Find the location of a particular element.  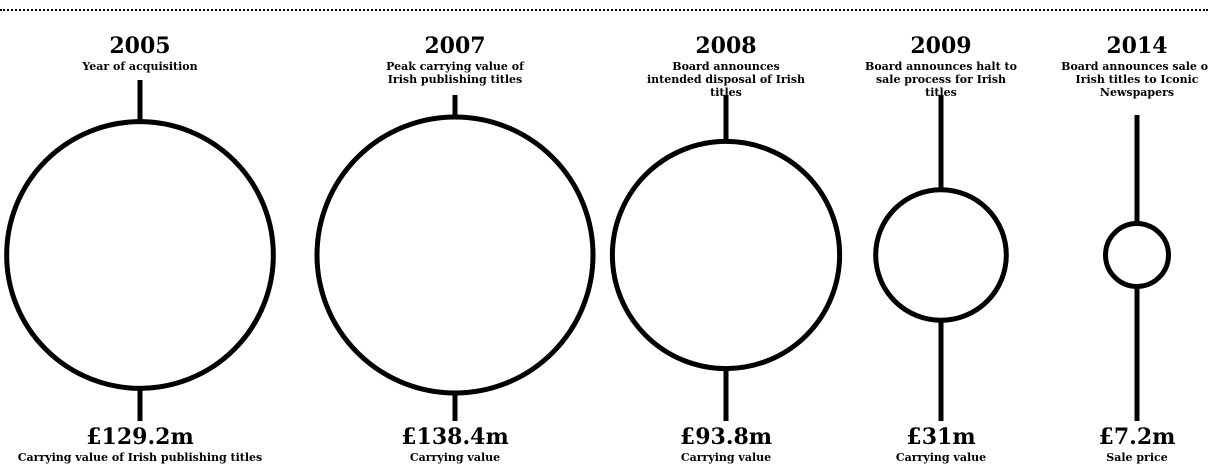

year-label: 2005 is located at coordinates (140, 46).